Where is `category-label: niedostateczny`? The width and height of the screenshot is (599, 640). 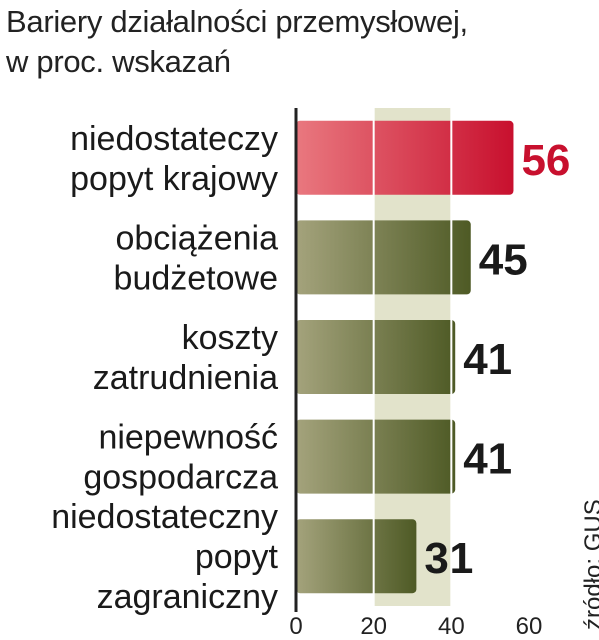
category-label: niedostateczny is located at coordinates (164, 517).